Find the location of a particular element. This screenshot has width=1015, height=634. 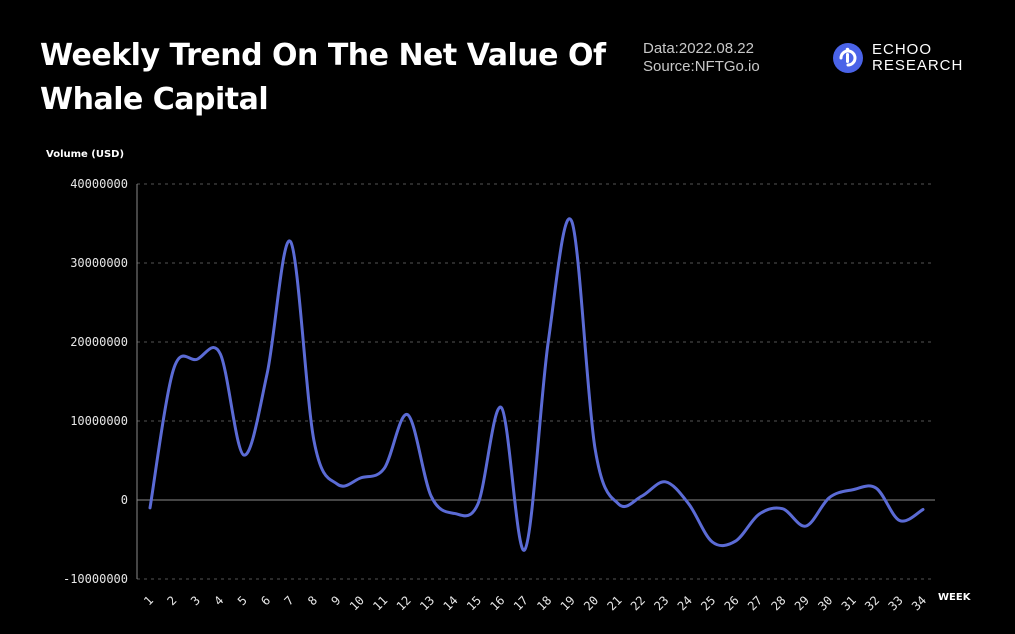

x-tick-label: 24 is located at coordinates (685, 603).